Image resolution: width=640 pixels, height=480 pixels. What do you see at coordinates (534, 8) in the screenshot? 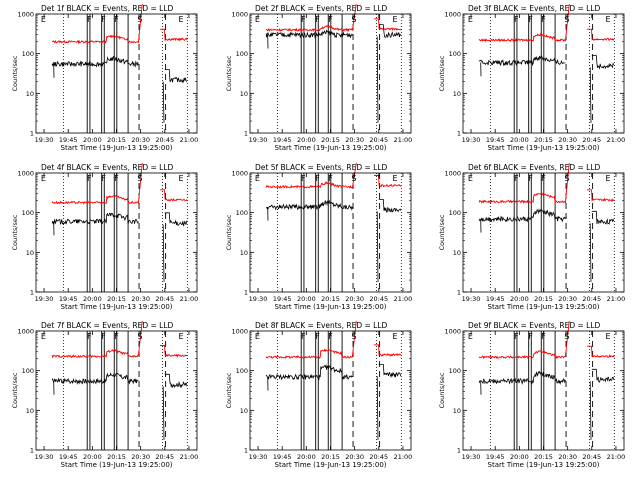
I see `panel-title: Det 3f BLACK = Events, RED = LLD` at bounding box center [534, 8].